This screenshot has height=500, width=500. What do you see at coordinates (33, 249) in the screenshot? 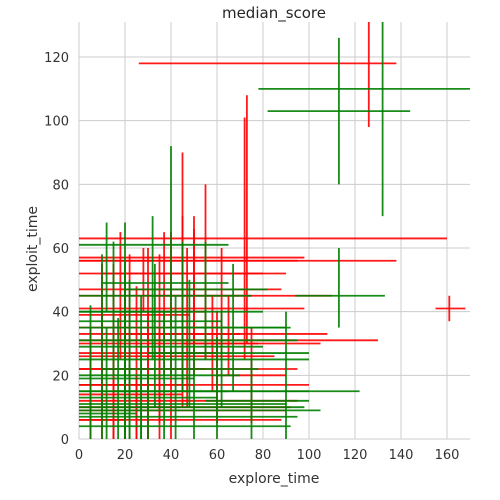
I see `y-axis-label: exploit_time` at bounding box center [33, 249].